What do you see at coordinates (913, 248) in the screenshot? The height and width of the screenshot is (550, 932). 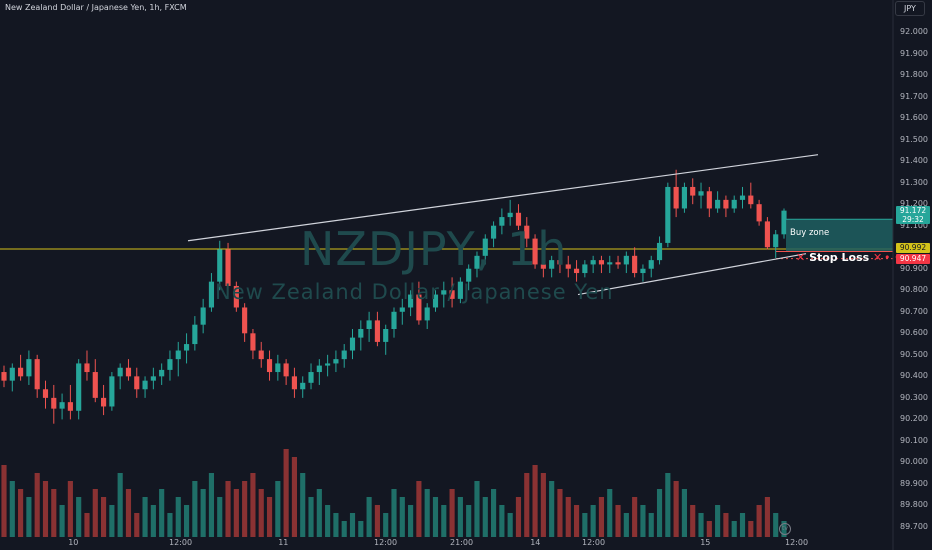 I see `level-price-tag: 90.992` at bounding box center [913, 248].